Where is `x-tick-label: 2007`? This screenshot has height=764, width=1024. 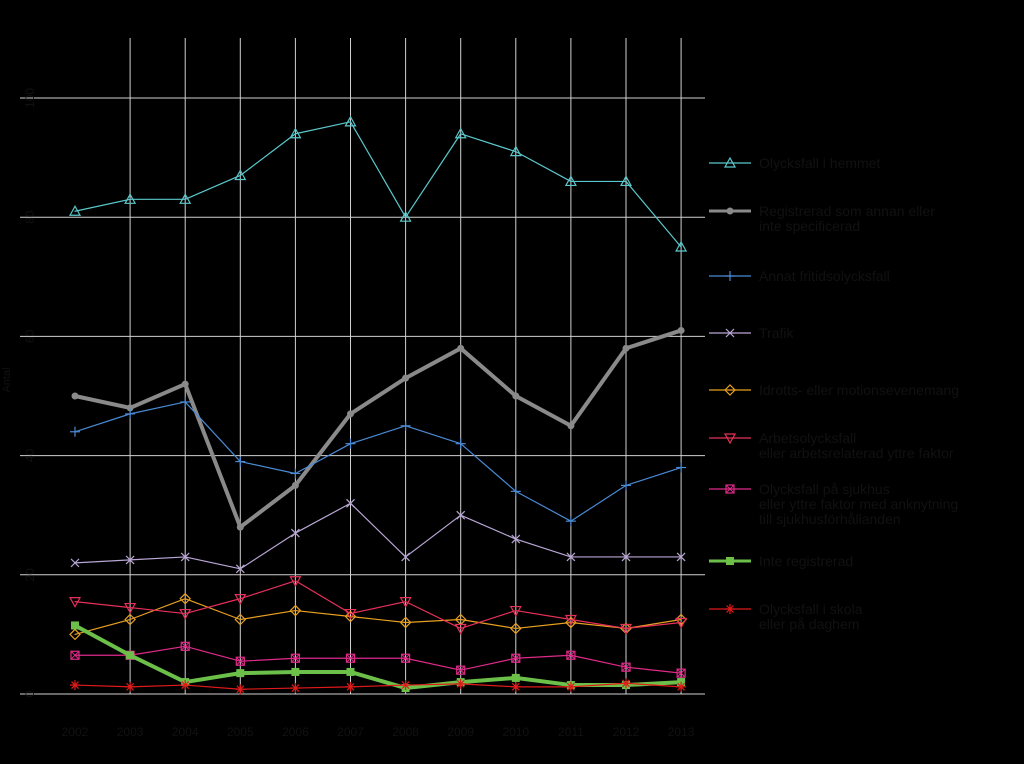 x-tick-label: 2007 is located at coordinates (350, 732).